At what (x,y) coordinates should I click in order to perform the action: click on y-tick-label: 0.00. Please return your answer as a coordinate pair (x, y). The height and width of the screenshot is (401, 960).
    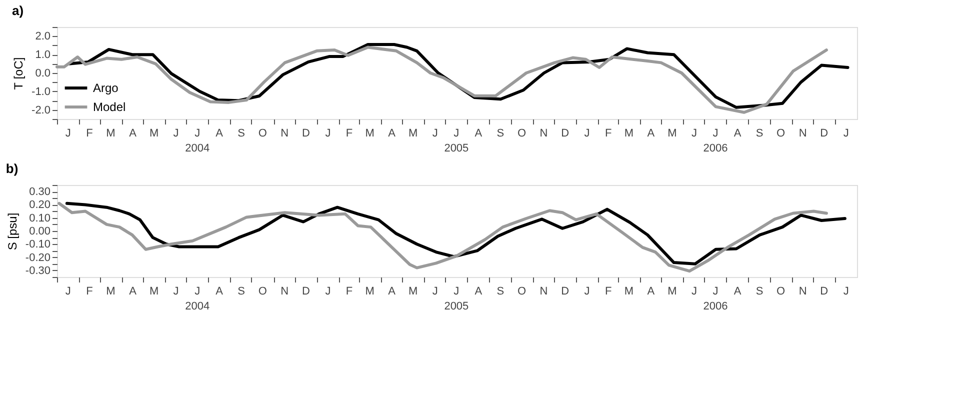
    Looking at the image, I should click on (39, 232).